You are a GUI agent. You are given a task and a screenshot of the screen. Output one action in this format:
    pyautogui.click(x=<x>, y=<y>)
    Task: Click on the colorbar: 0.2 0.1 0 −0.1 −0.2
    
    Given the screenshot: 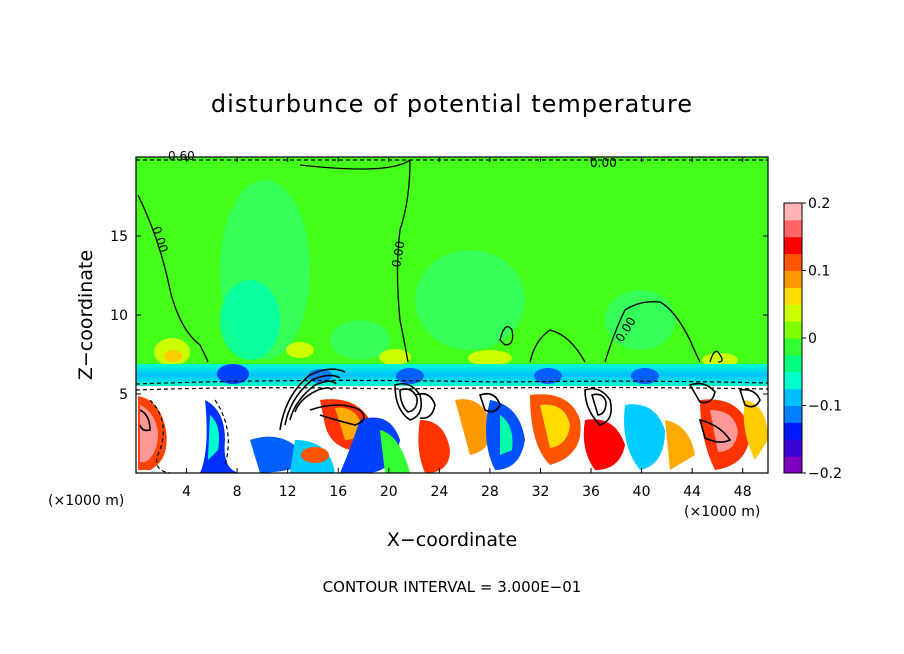 What is the action you would take?
    pyautogui.click(x=812, y=339)
    